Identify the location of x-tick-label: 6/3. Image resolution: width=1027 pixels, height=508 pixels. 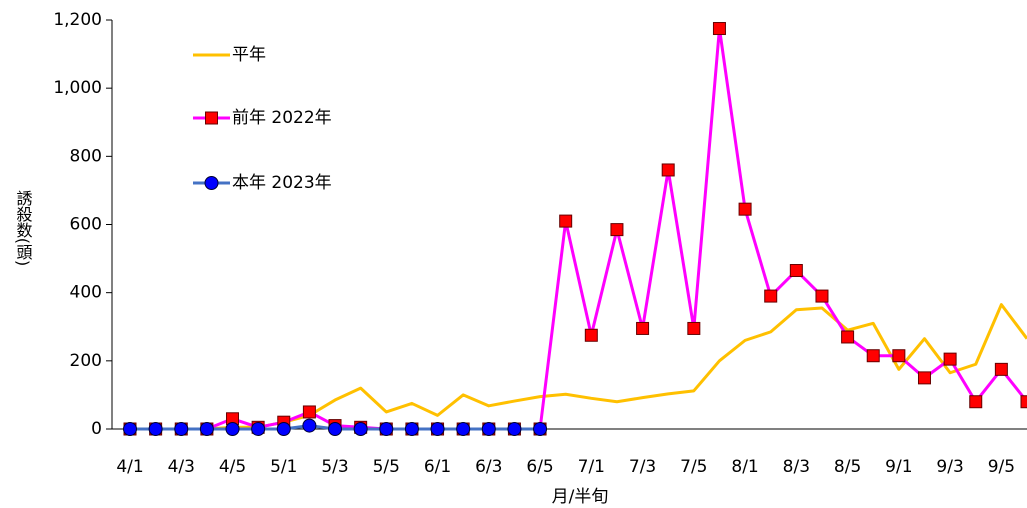
(488, 467).